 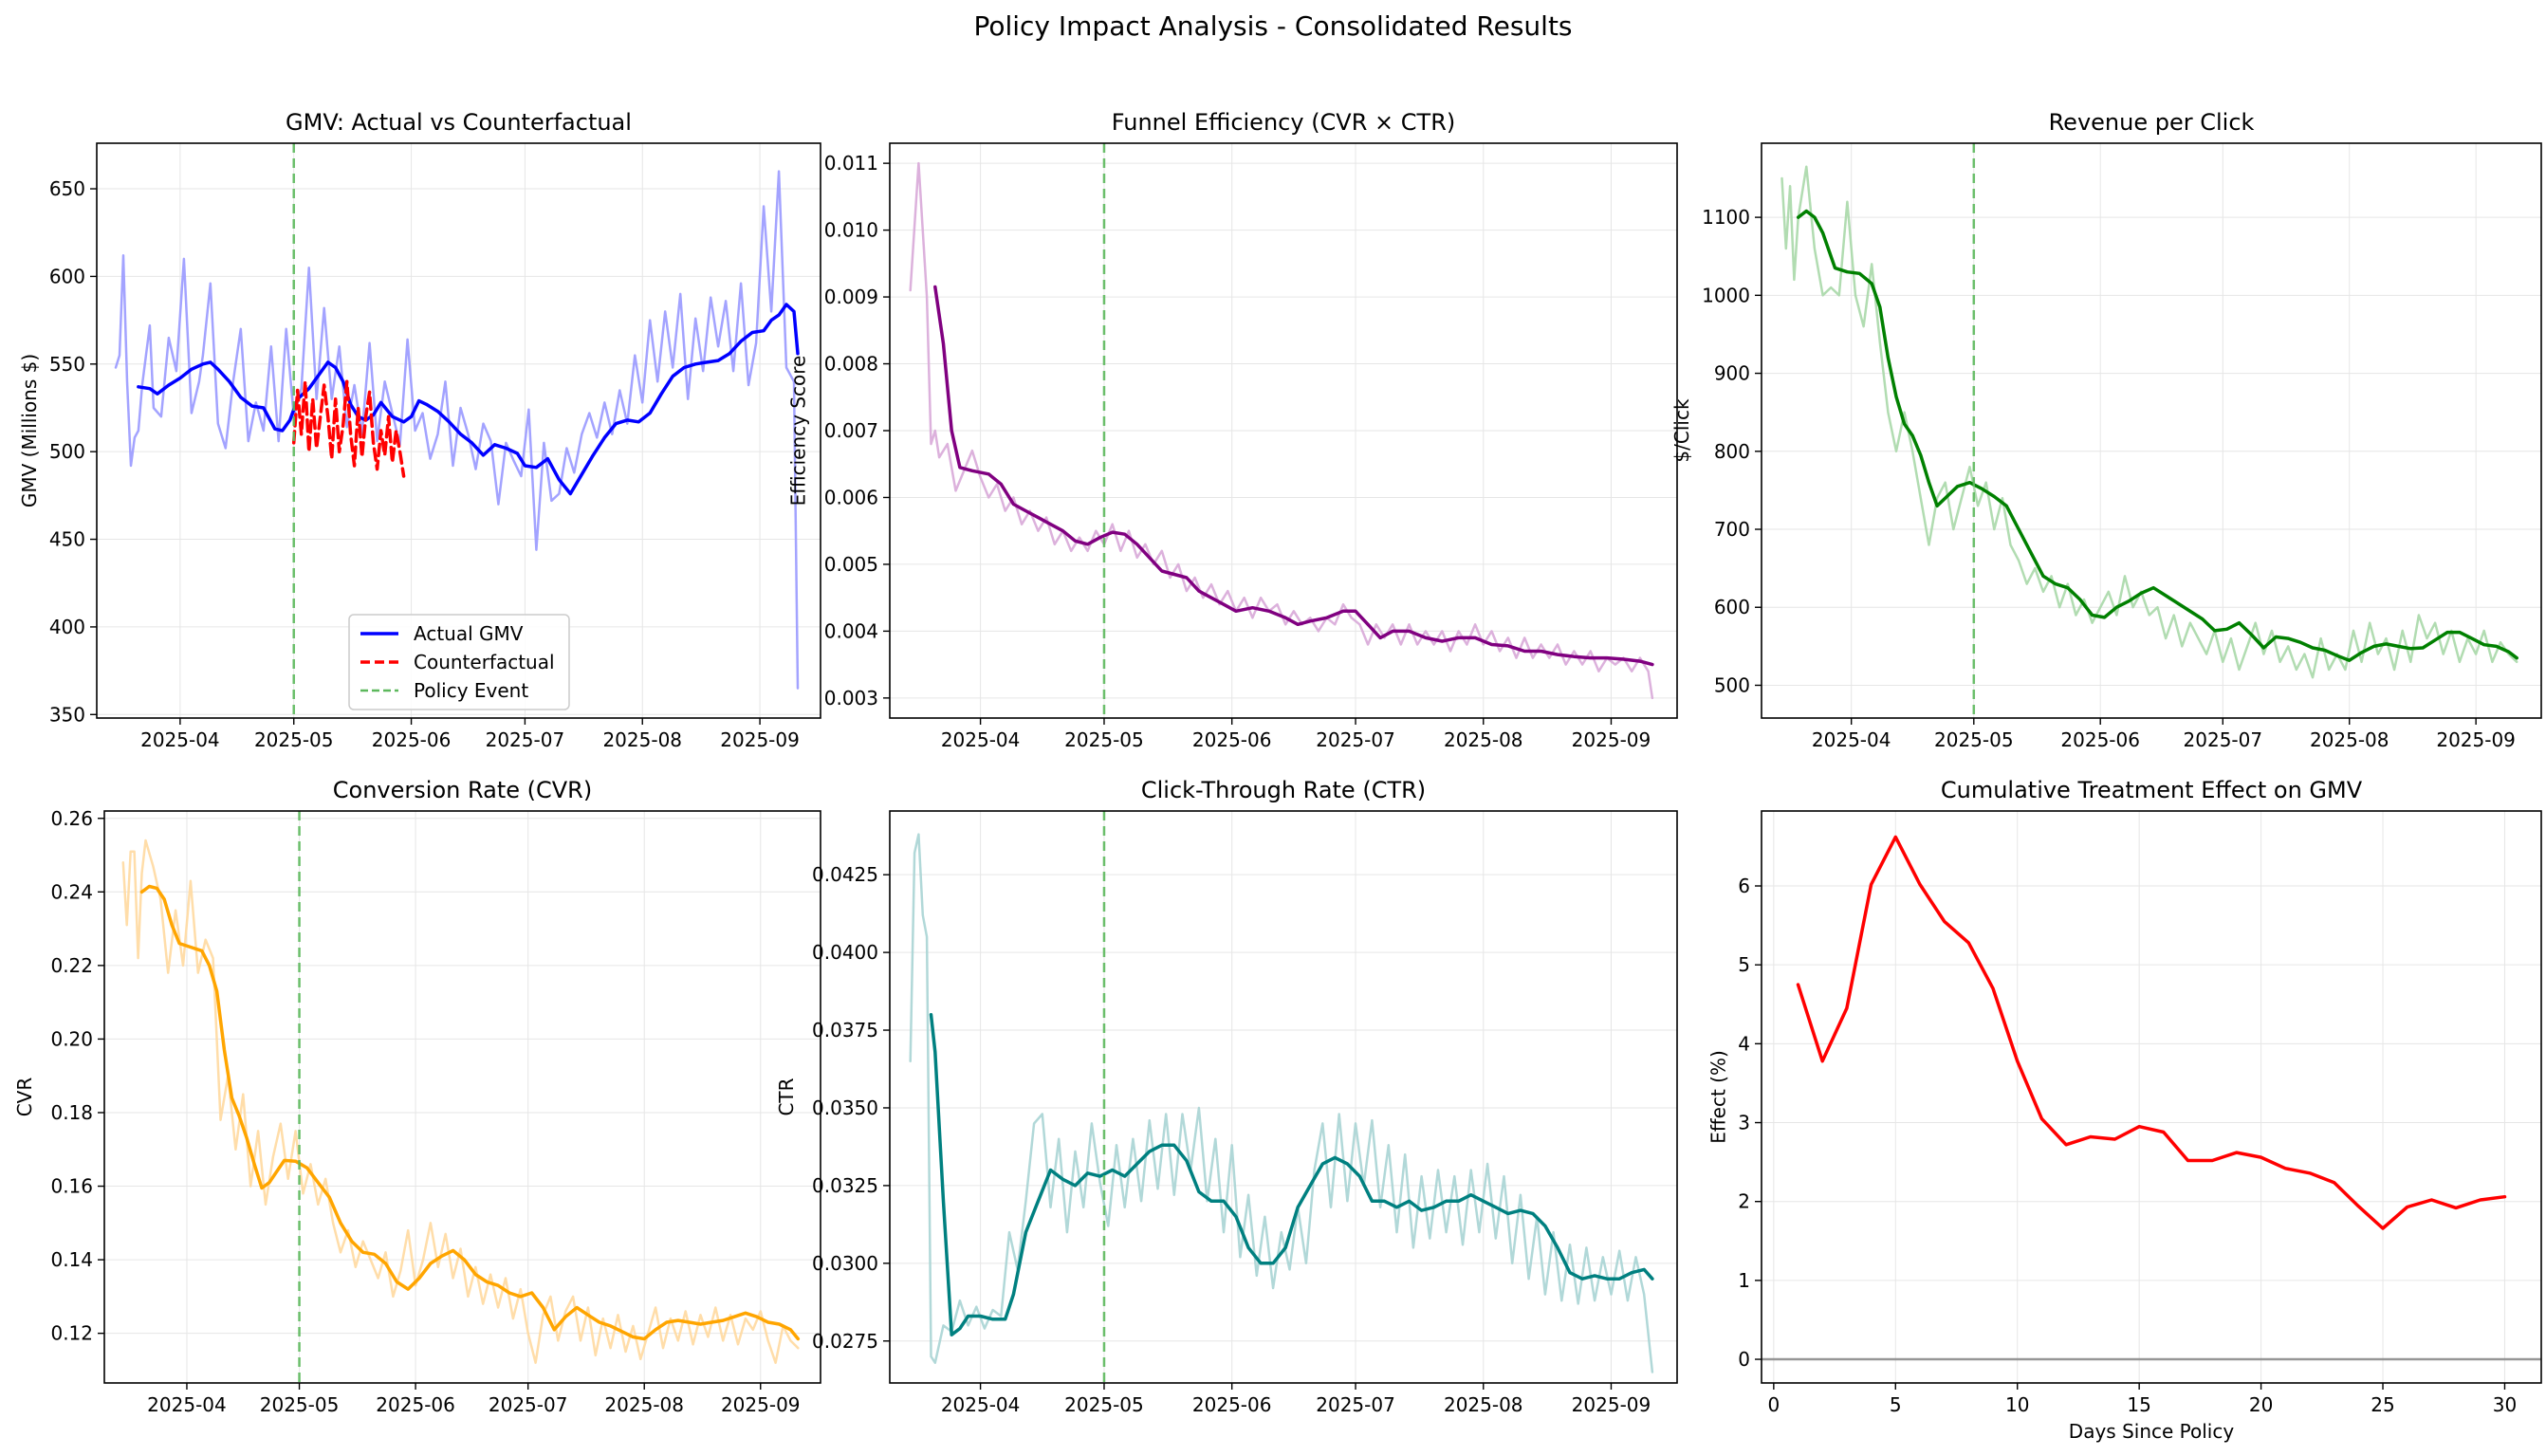 What do you see at coordinates (644, 1404) in the screenshot?
I see `cvr-x-tick-label: 2025-08` at bounding box center [644, 1404].